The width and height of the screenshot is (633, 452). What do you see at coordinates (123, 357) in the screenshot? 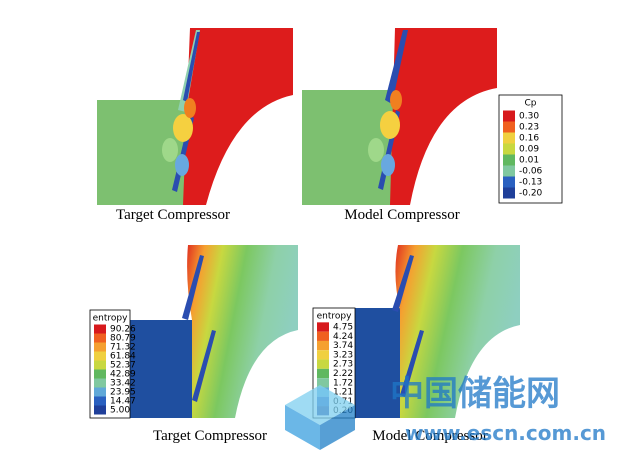
I see `legend-label: 61.84` at bounding box center [123, 357].